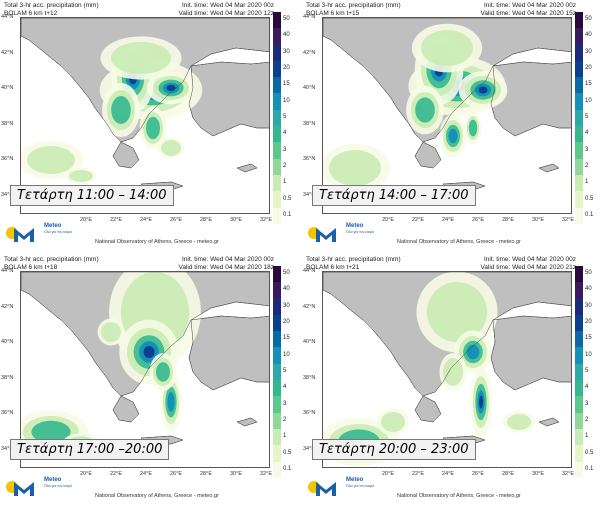 This screenshot has height=506, width=600. I want to click on time-range-caption: Τετάρτη 20:00 – 23:00, so click(394, 449).